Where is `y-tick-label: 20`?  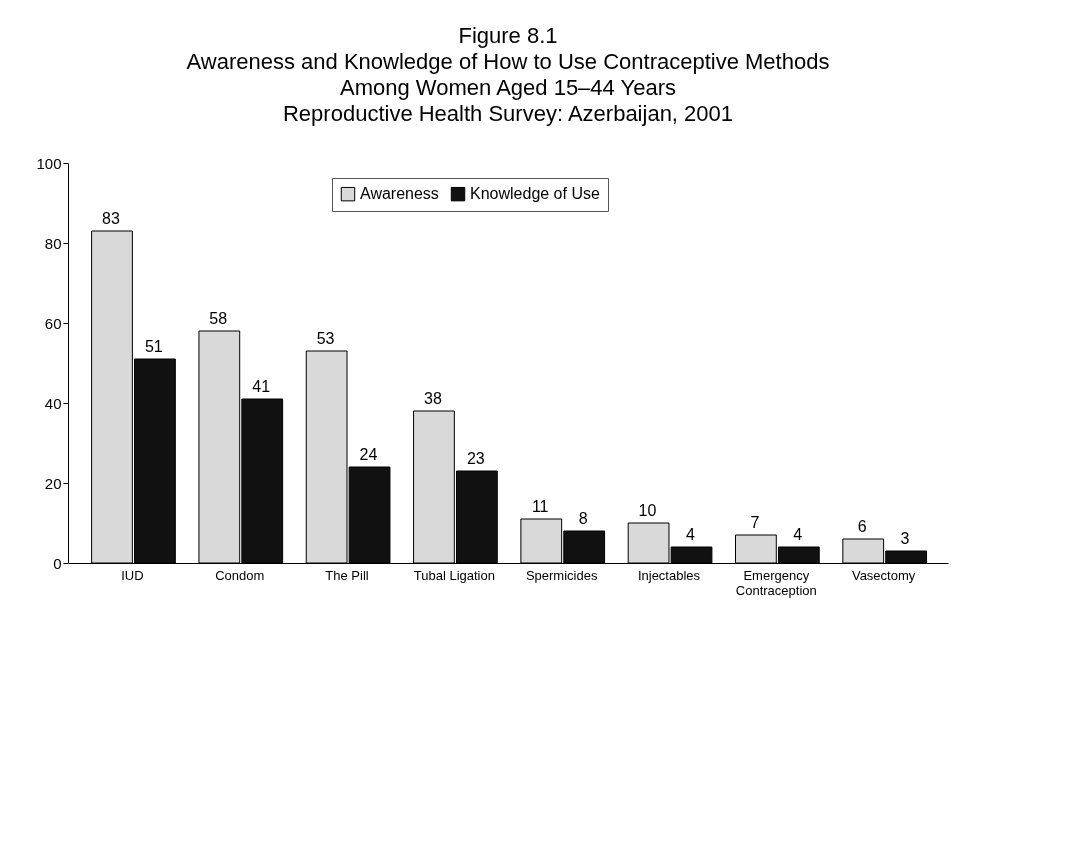 y-tick-label: 20 is located at coordinates (53, 483).